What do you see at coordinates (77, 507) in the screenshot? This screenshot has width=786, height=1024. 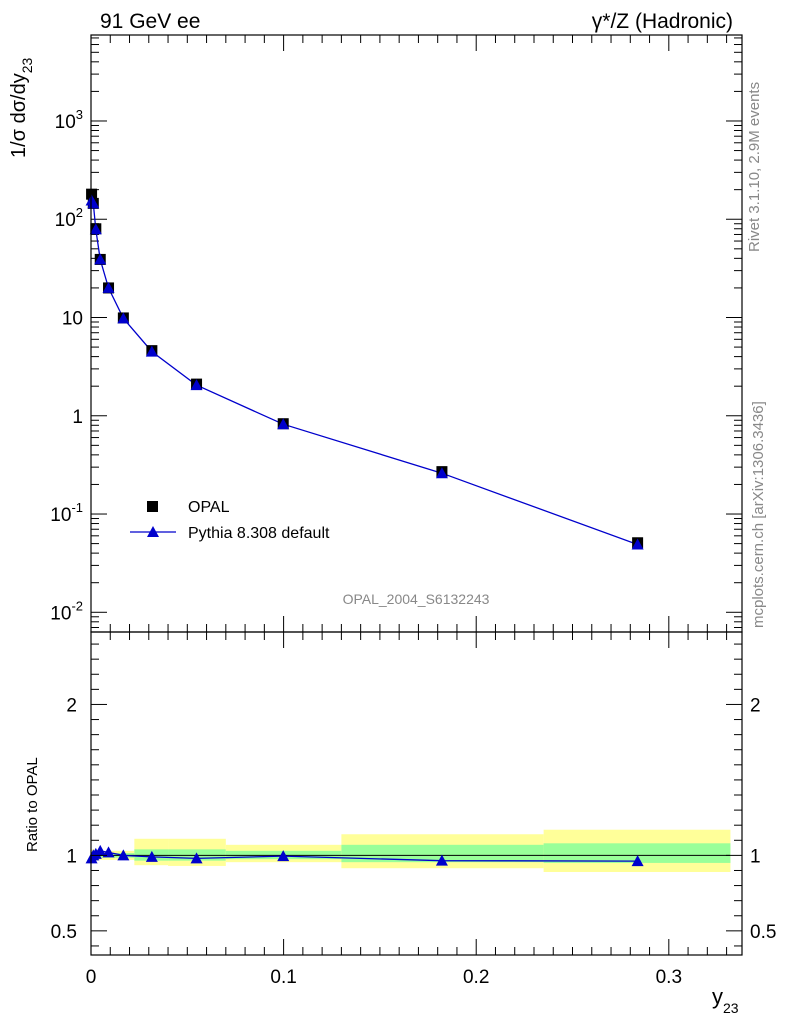 I see `y-tick-exponent: -1` at bounding box center [77, 507].